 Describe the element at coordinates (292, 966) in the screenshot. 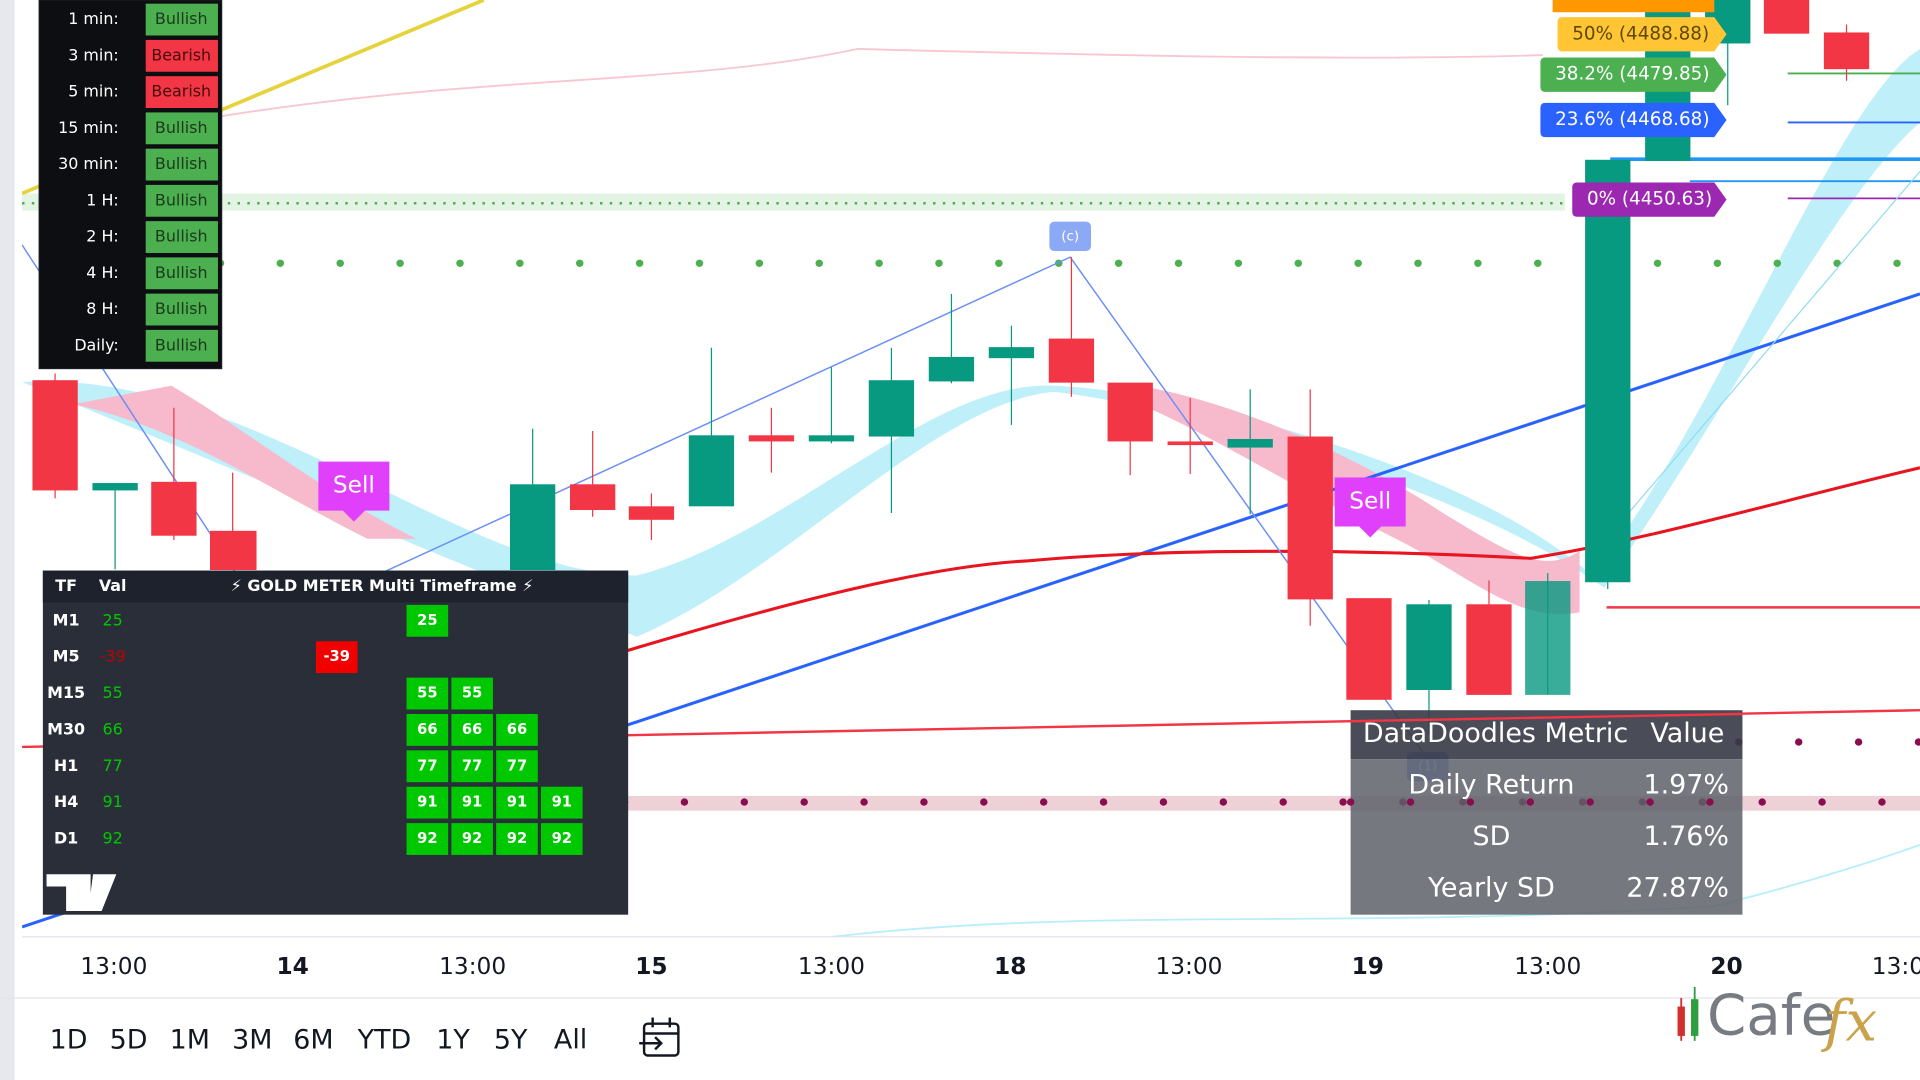

I see `x-tick-label: 14` at that location.